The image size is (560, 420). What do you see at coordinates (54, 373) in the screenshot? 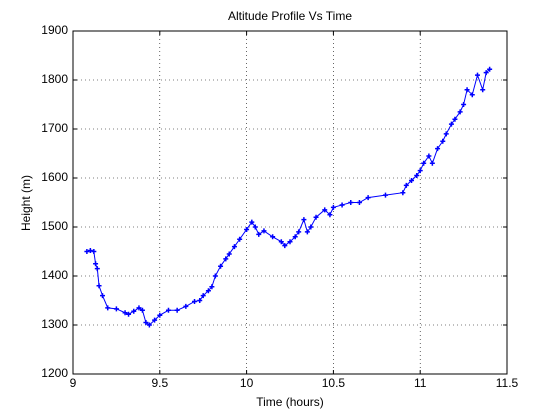
I see `y-tick-label: 1200` at bounding box center [54, 373].